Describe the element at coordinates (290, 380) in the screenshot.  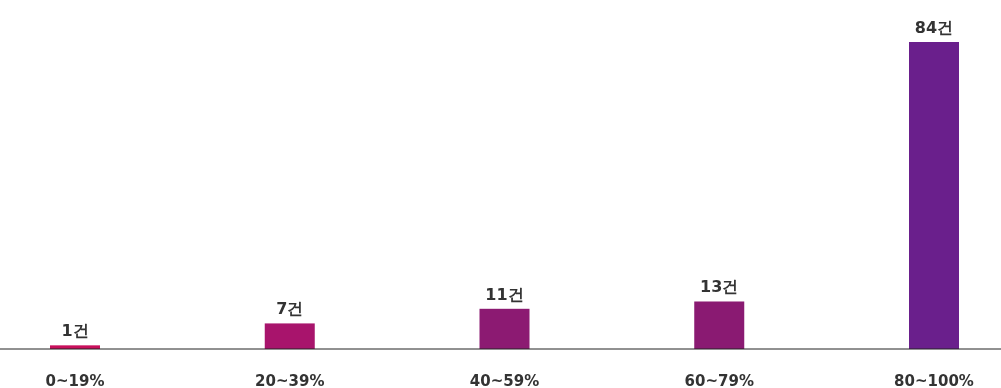
I see `x-tick-label: 20~39%` at that location.